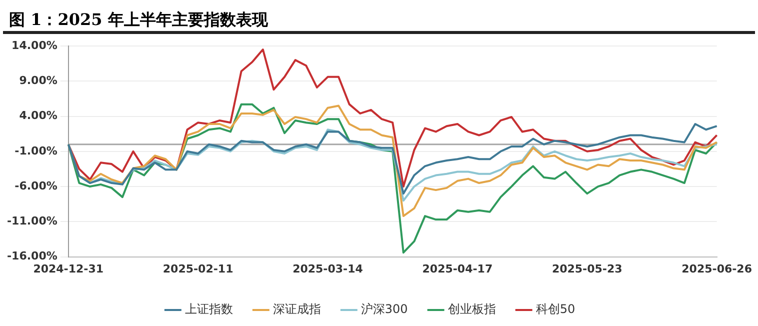  I want to click on y-tick-label: -1.00%, so click(36, 151).